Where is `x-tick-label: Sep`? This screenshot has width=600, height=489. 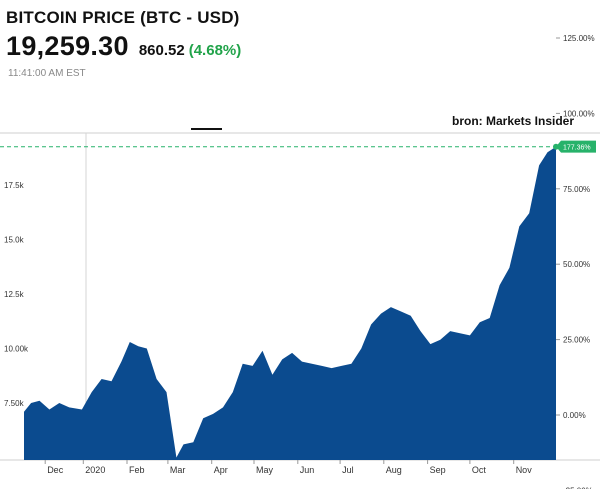
x-tick-label: Sep is located at coordinates (438, 470).